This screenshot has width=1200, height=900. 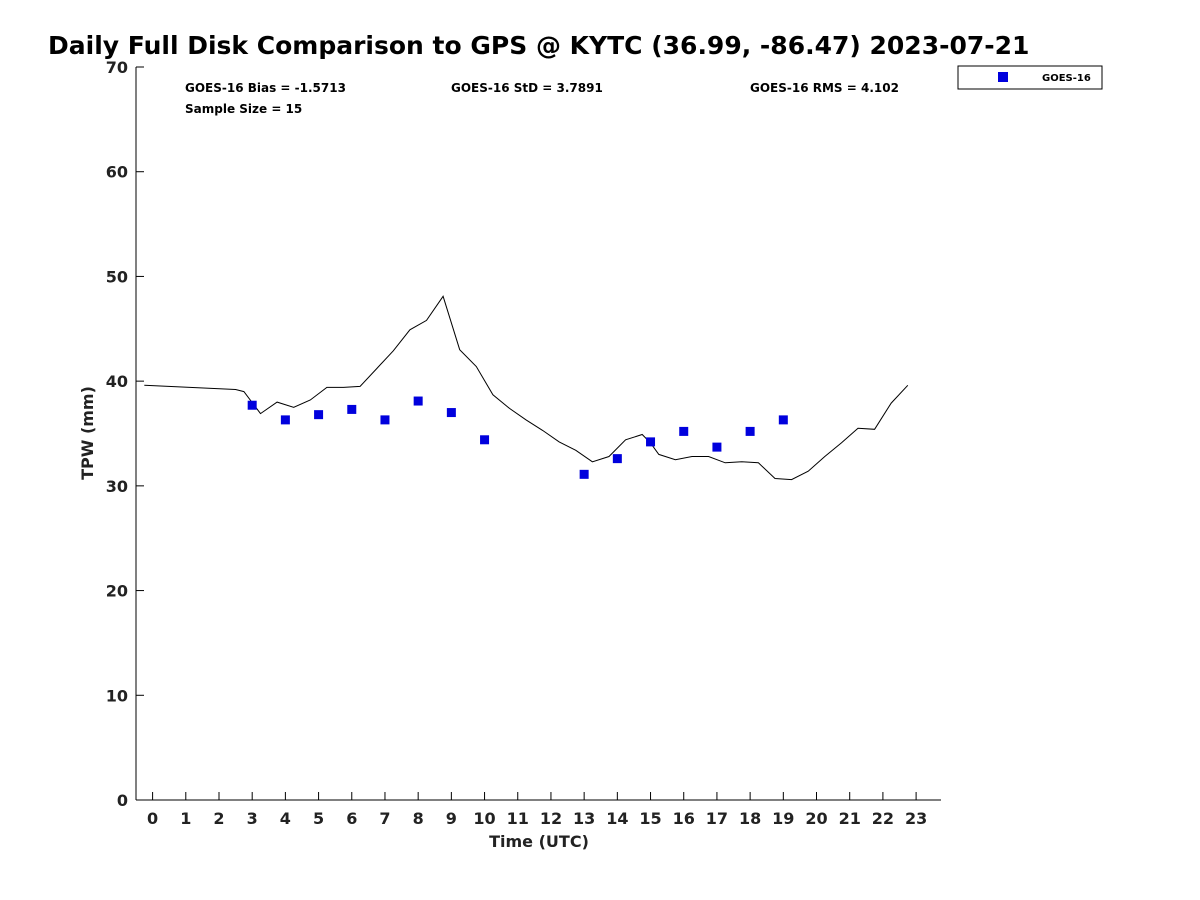 I want to click on x-tick-label: 8, so click(x=418, y=818).